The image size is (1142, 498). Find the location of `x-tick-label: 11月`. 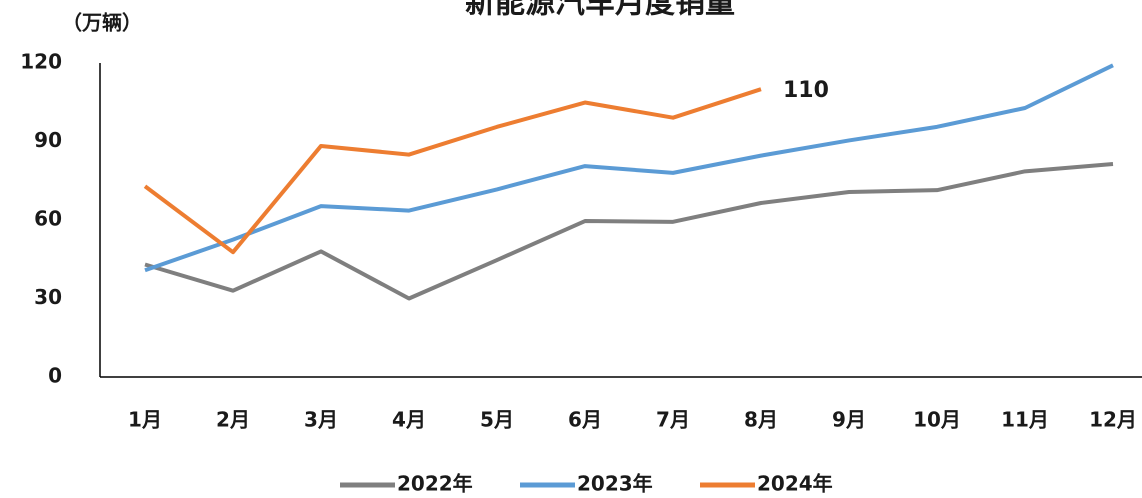

x-tick-label: 11月 is located at coordinates (1025, 420).